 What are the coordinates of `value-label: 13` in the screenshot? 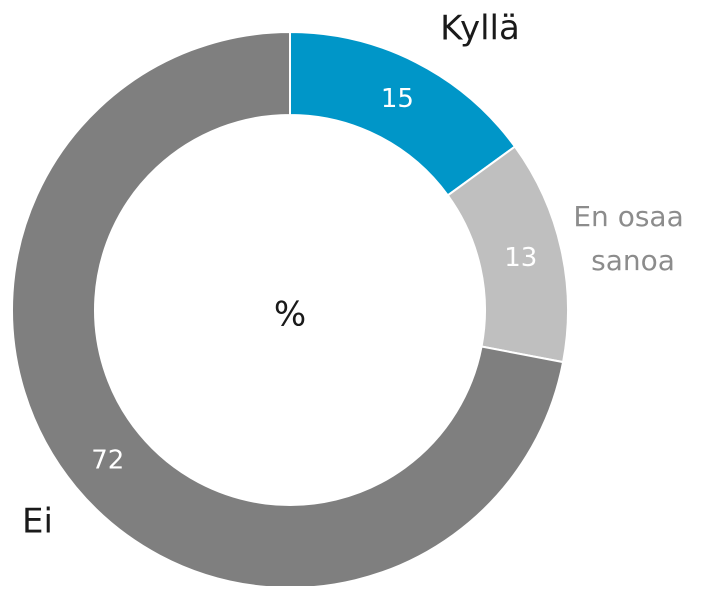 It's located at (520, 258).